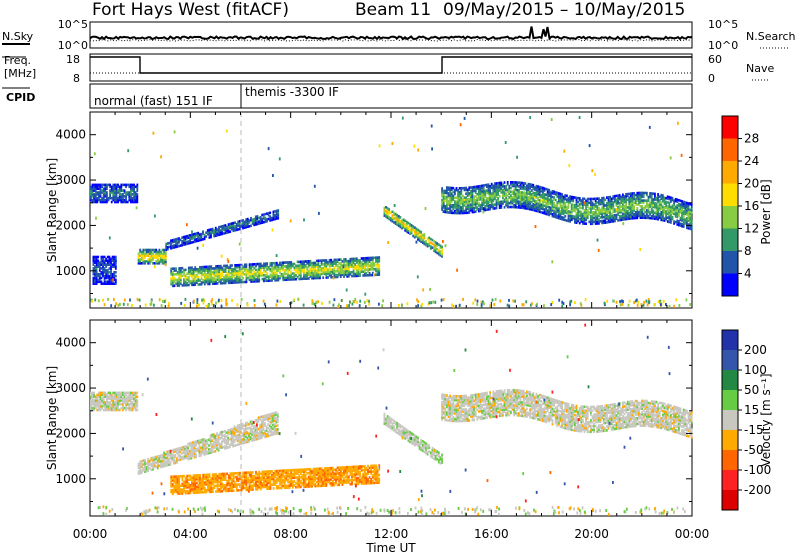  What do you see at coordinates (730, 206) in the screenshot?
I see `power-colorbar-blocks` at bounding box center [730, 206].